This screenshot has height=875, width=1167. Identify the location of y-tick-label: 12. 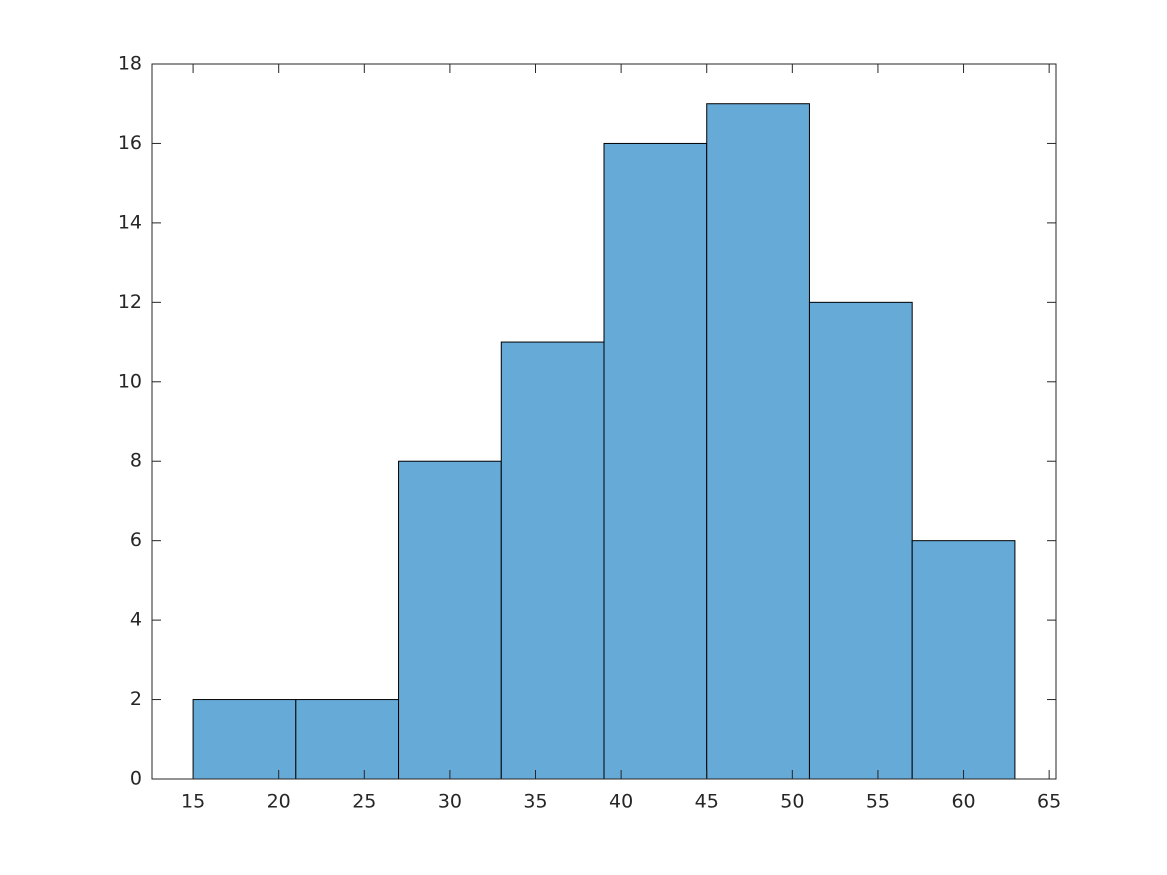
(130, 302).